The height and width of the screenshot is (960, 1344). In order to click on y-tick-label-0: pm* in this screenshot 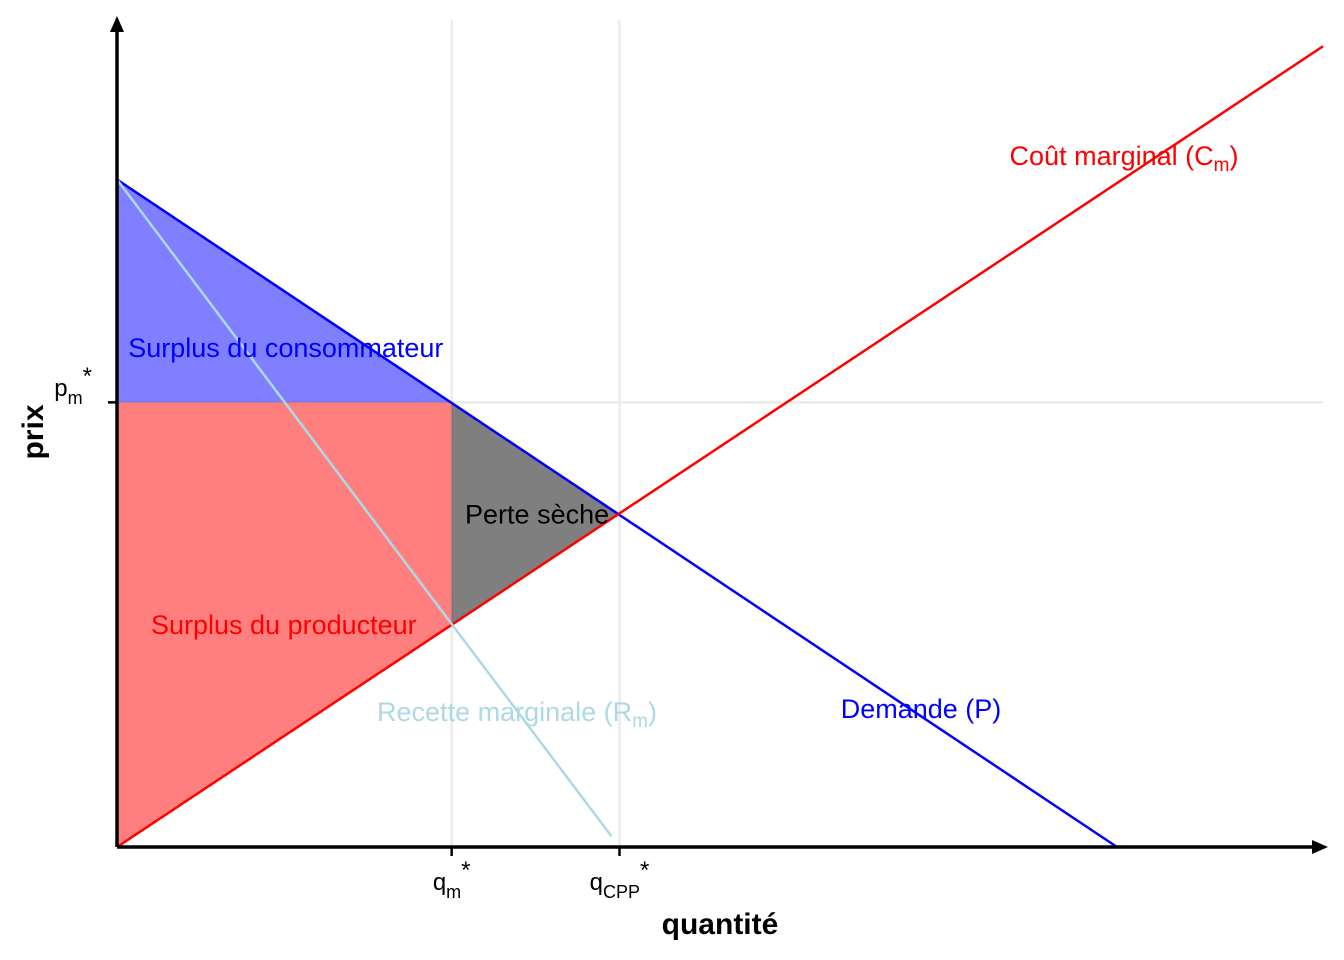, I will do `click(73, 385)`.